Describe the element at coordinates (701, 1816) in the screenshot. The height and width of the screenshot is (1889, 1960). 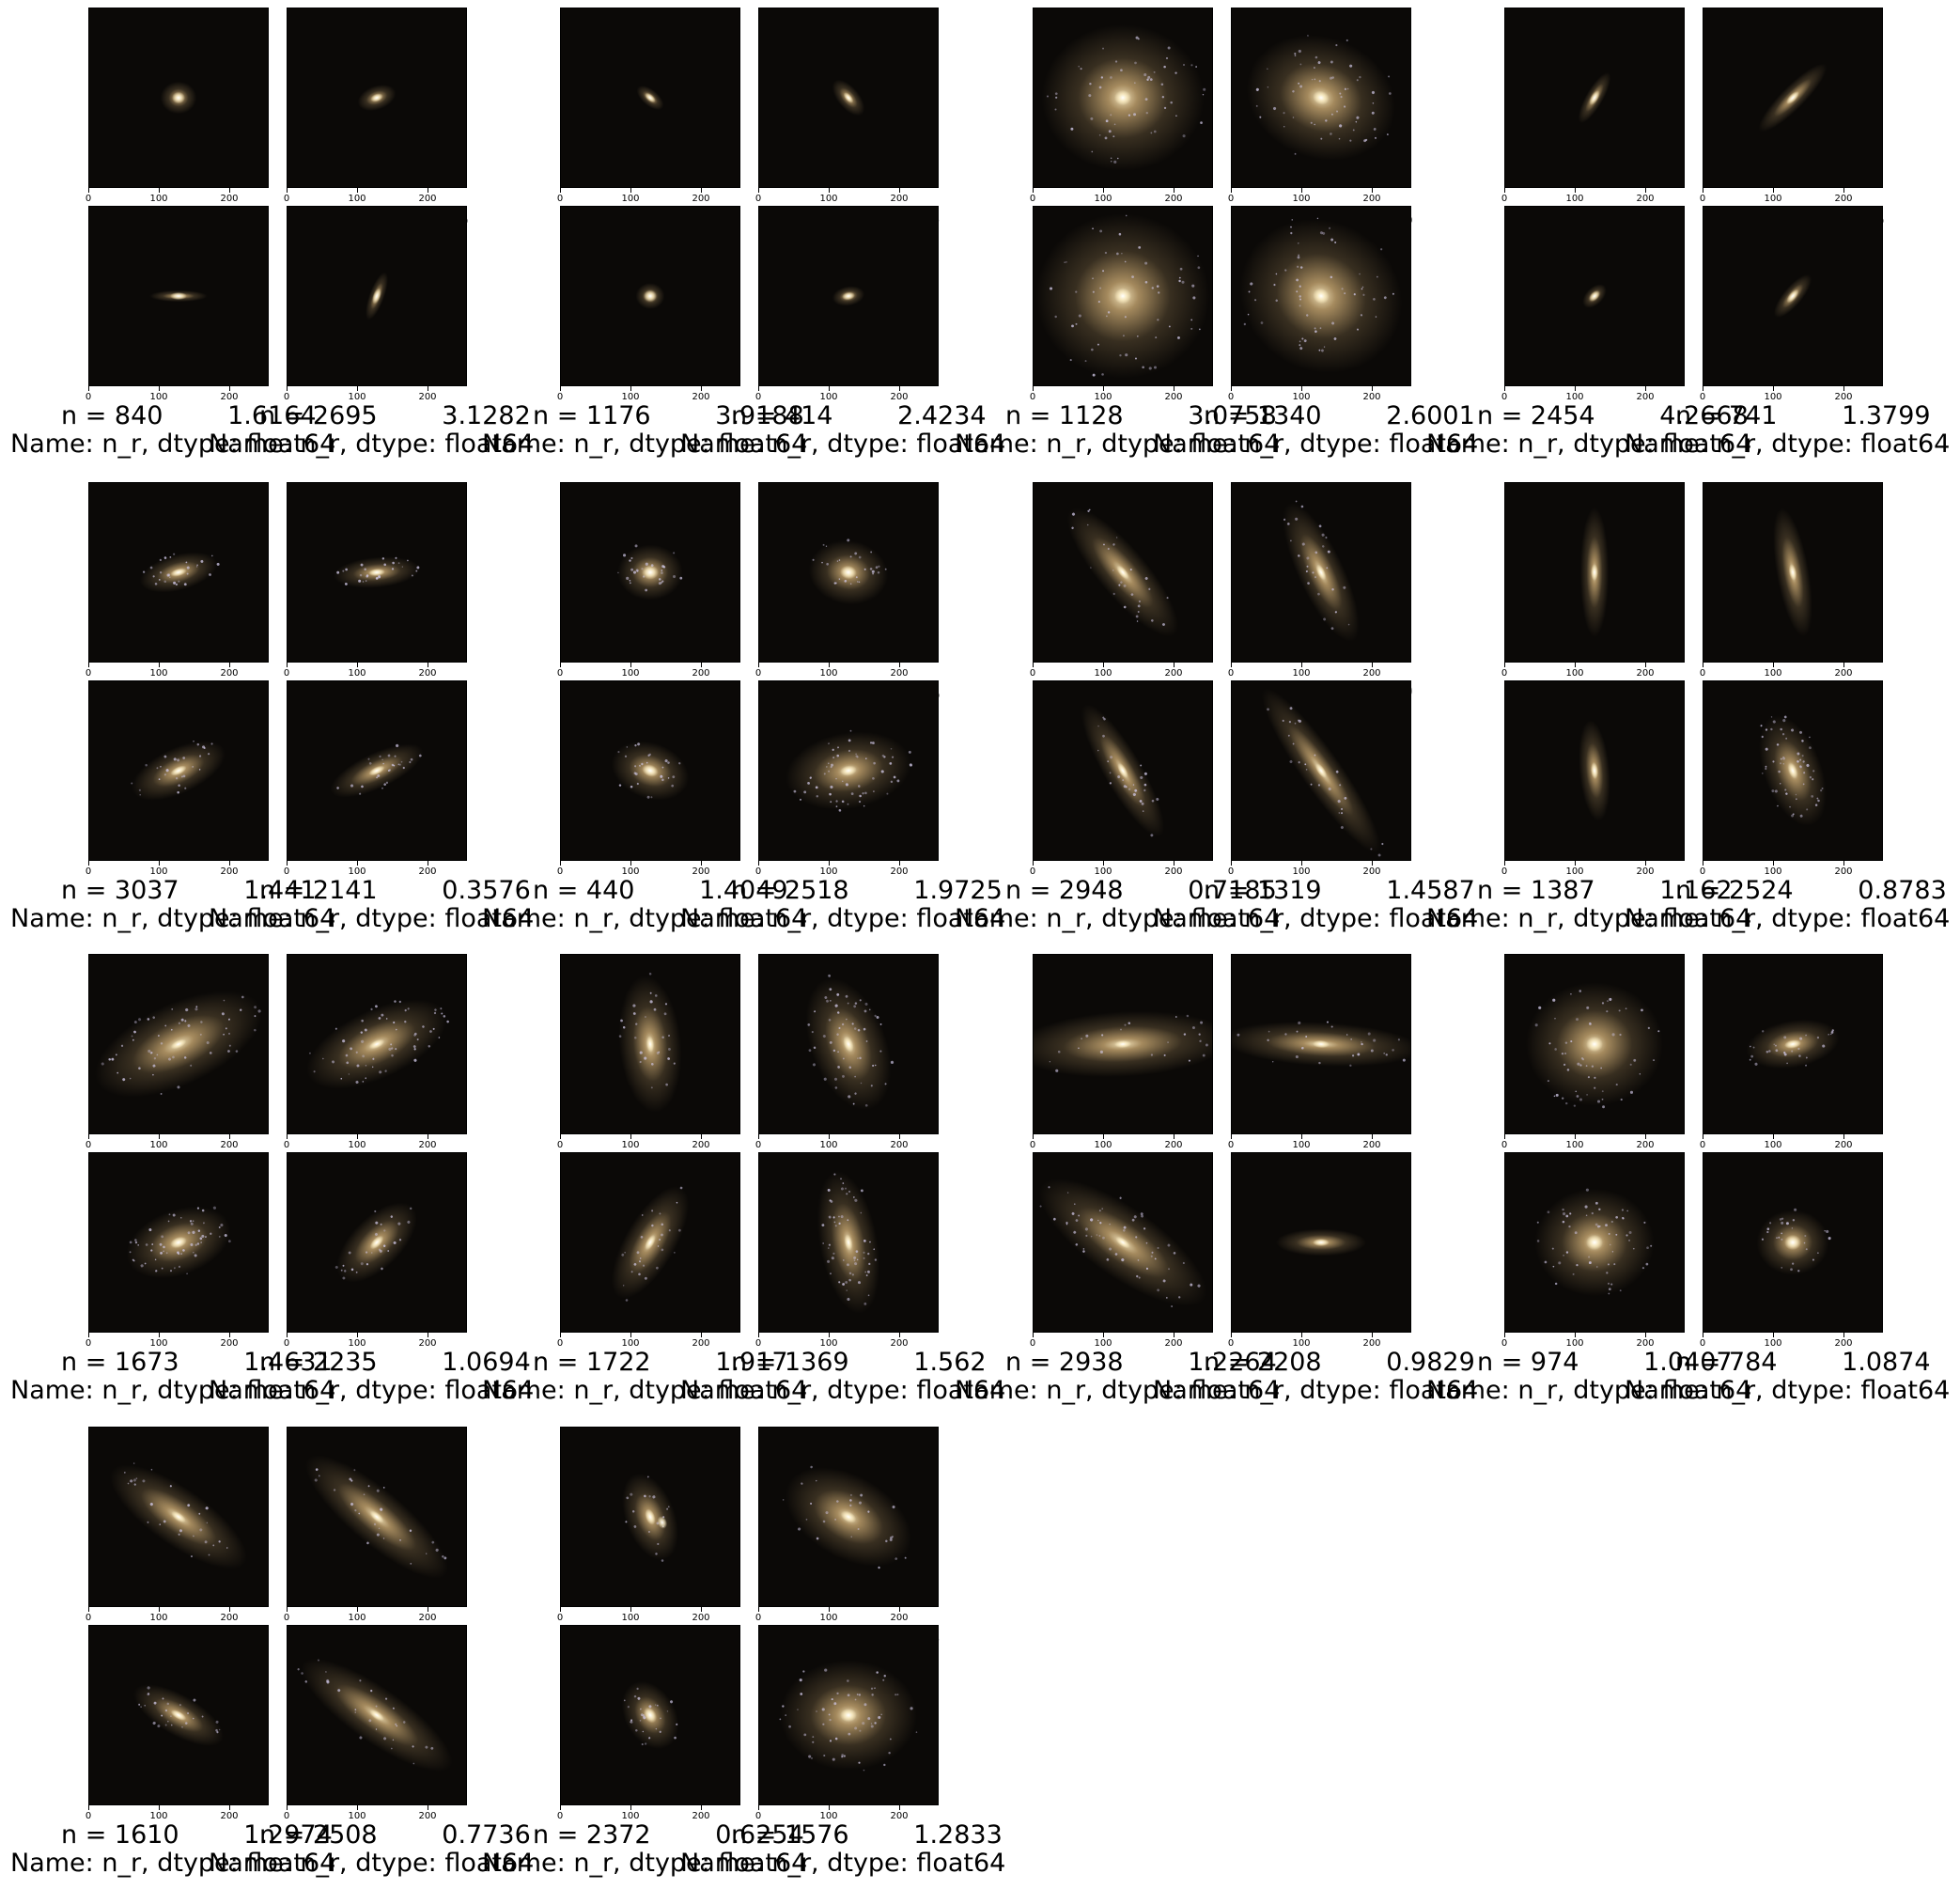
I see `x-tick-label: 200` at that location.